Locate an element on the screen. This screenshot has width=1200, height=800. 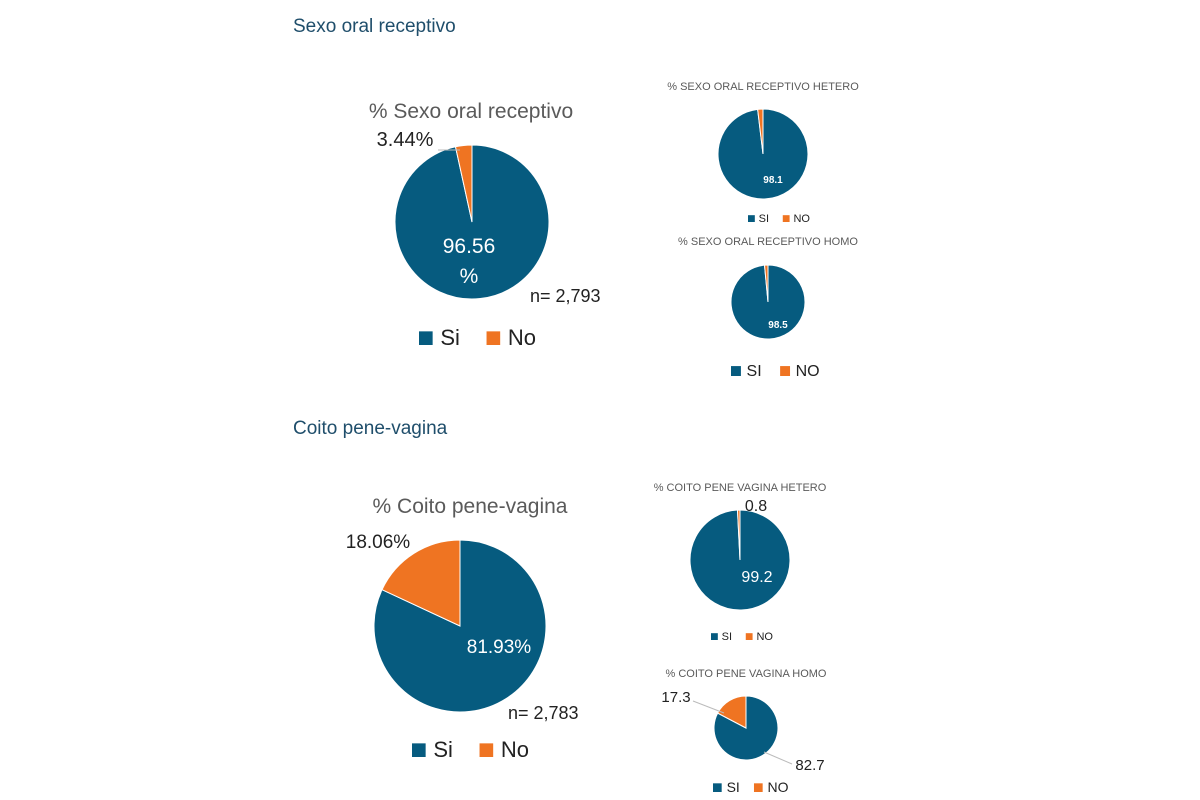
pie0-slice-no is located at coordinates (463, 183).